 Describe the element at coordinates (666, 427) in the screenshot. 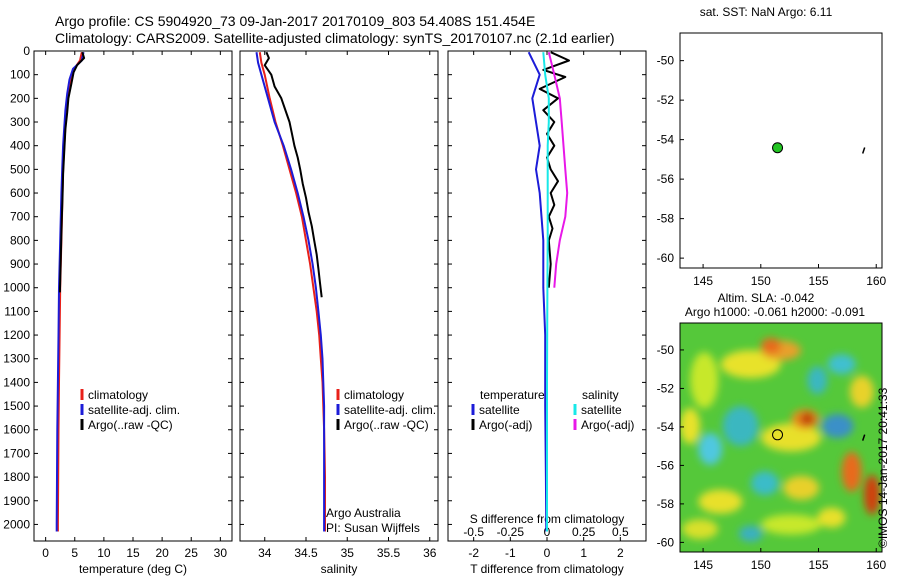

I see `map-y-tick-label: -54` at that location.